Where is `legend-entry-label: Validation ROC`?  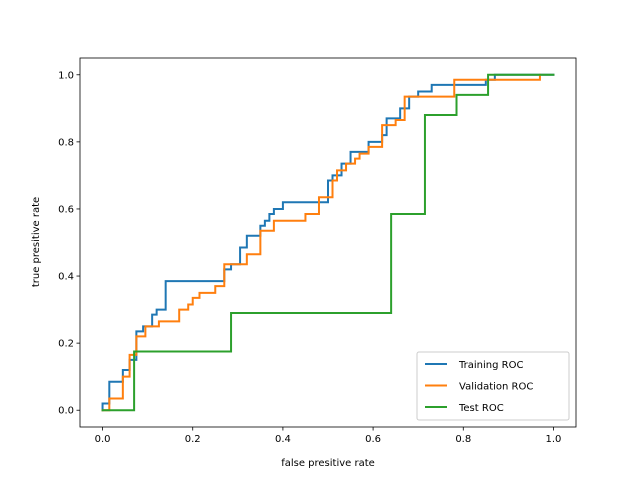
legend-entry-label: Validation ROC is located at coordinates (496, 387).